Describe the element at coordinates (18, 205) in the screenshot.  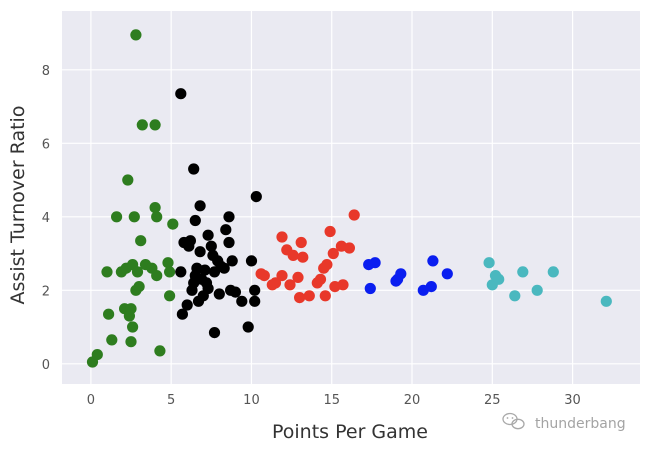
I see `y-axis-label: Assist Turnover Ratio` at that location.